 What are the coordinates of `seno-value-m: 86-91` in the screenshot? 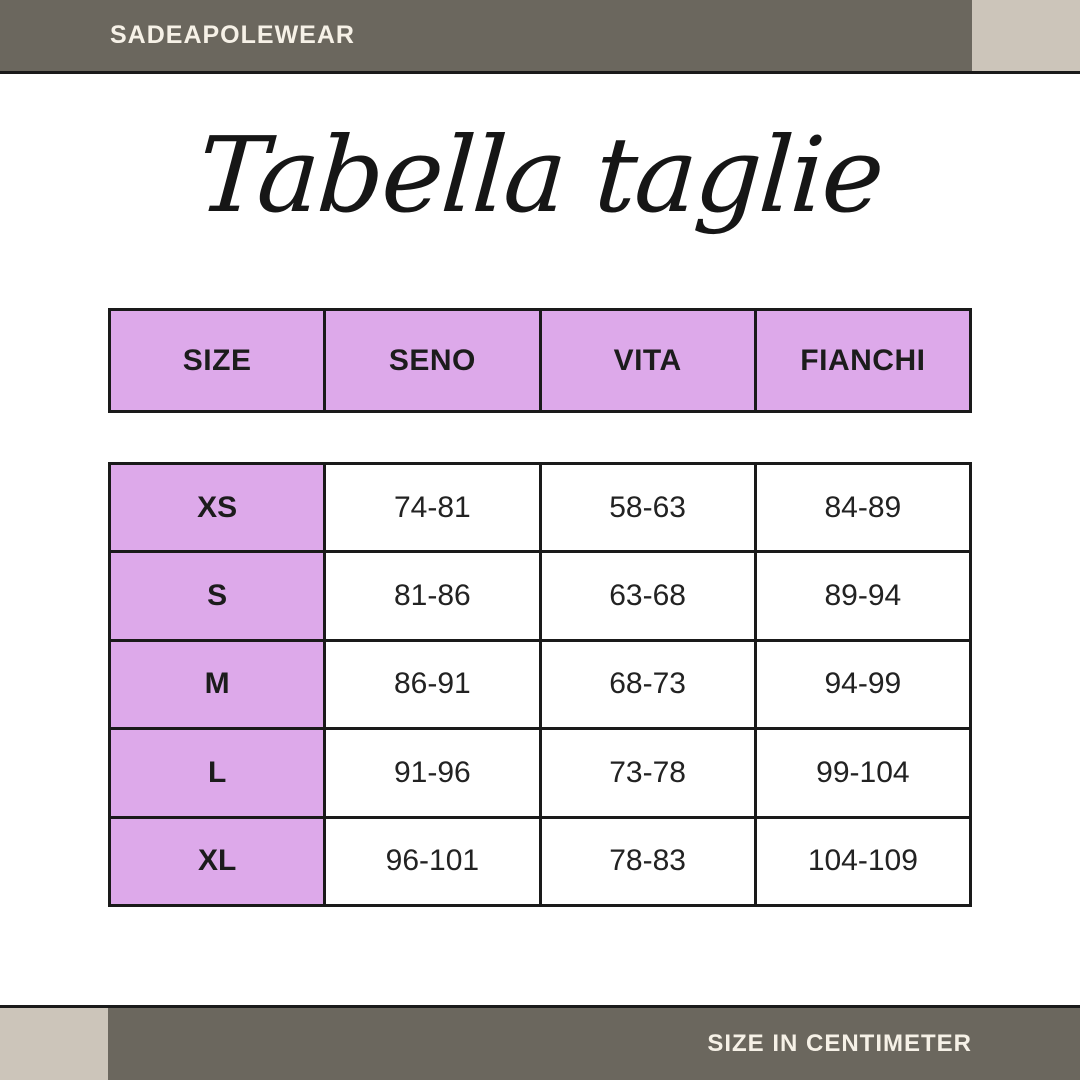 It's located at (432, 684).